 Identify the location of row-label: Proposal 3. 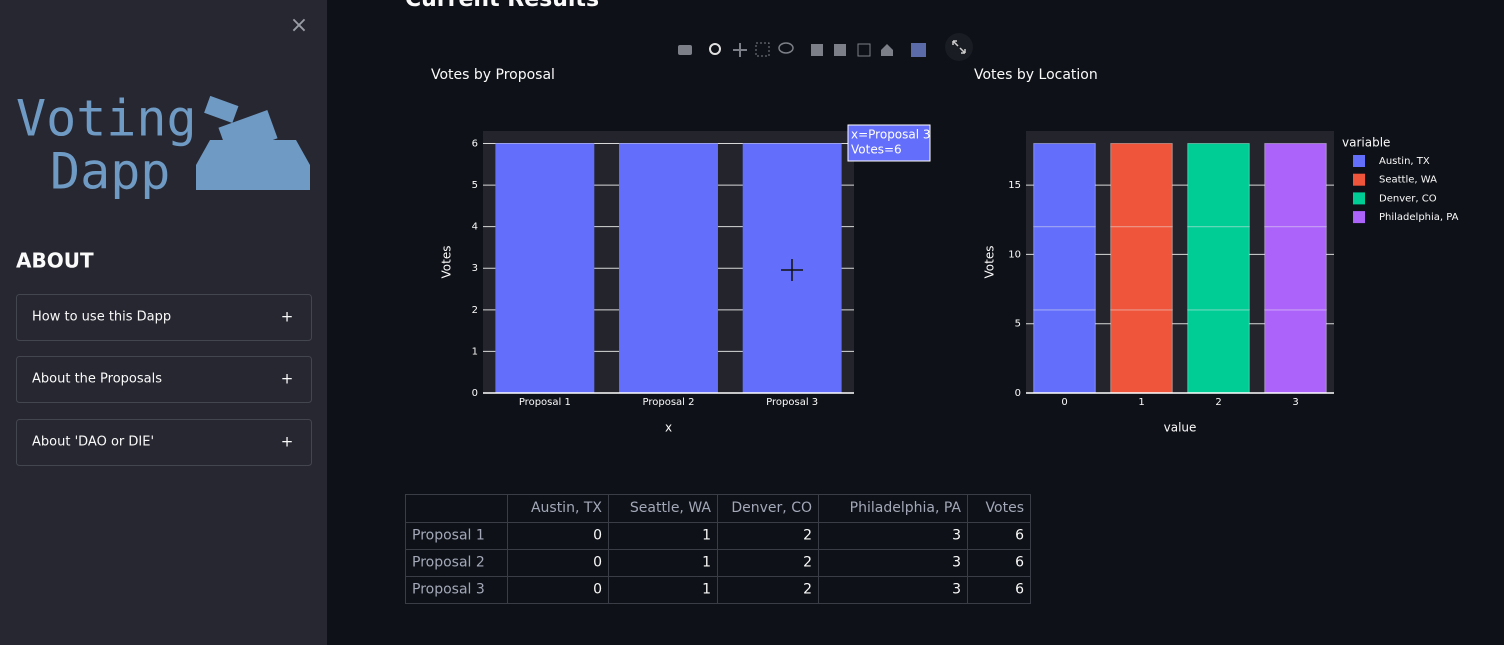
(448, 590).